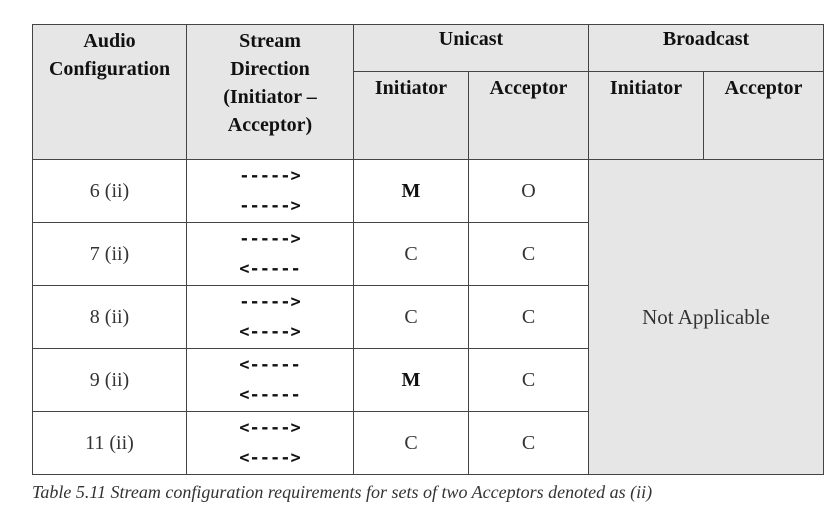 This screenshot has height=524, width=839. Describe the element at coordinates (471, 48) in the screenshot. I see `header-unicast: Unicast` at that location.